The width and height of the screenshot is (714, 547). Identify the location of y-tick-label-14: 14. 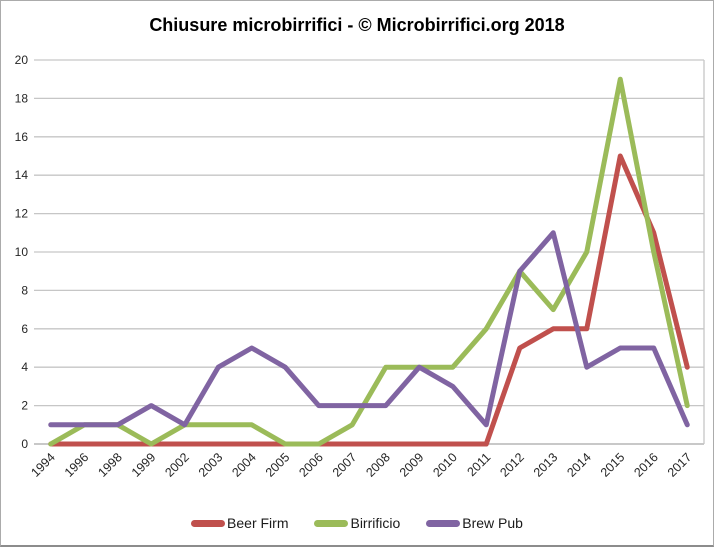
(22, 175).